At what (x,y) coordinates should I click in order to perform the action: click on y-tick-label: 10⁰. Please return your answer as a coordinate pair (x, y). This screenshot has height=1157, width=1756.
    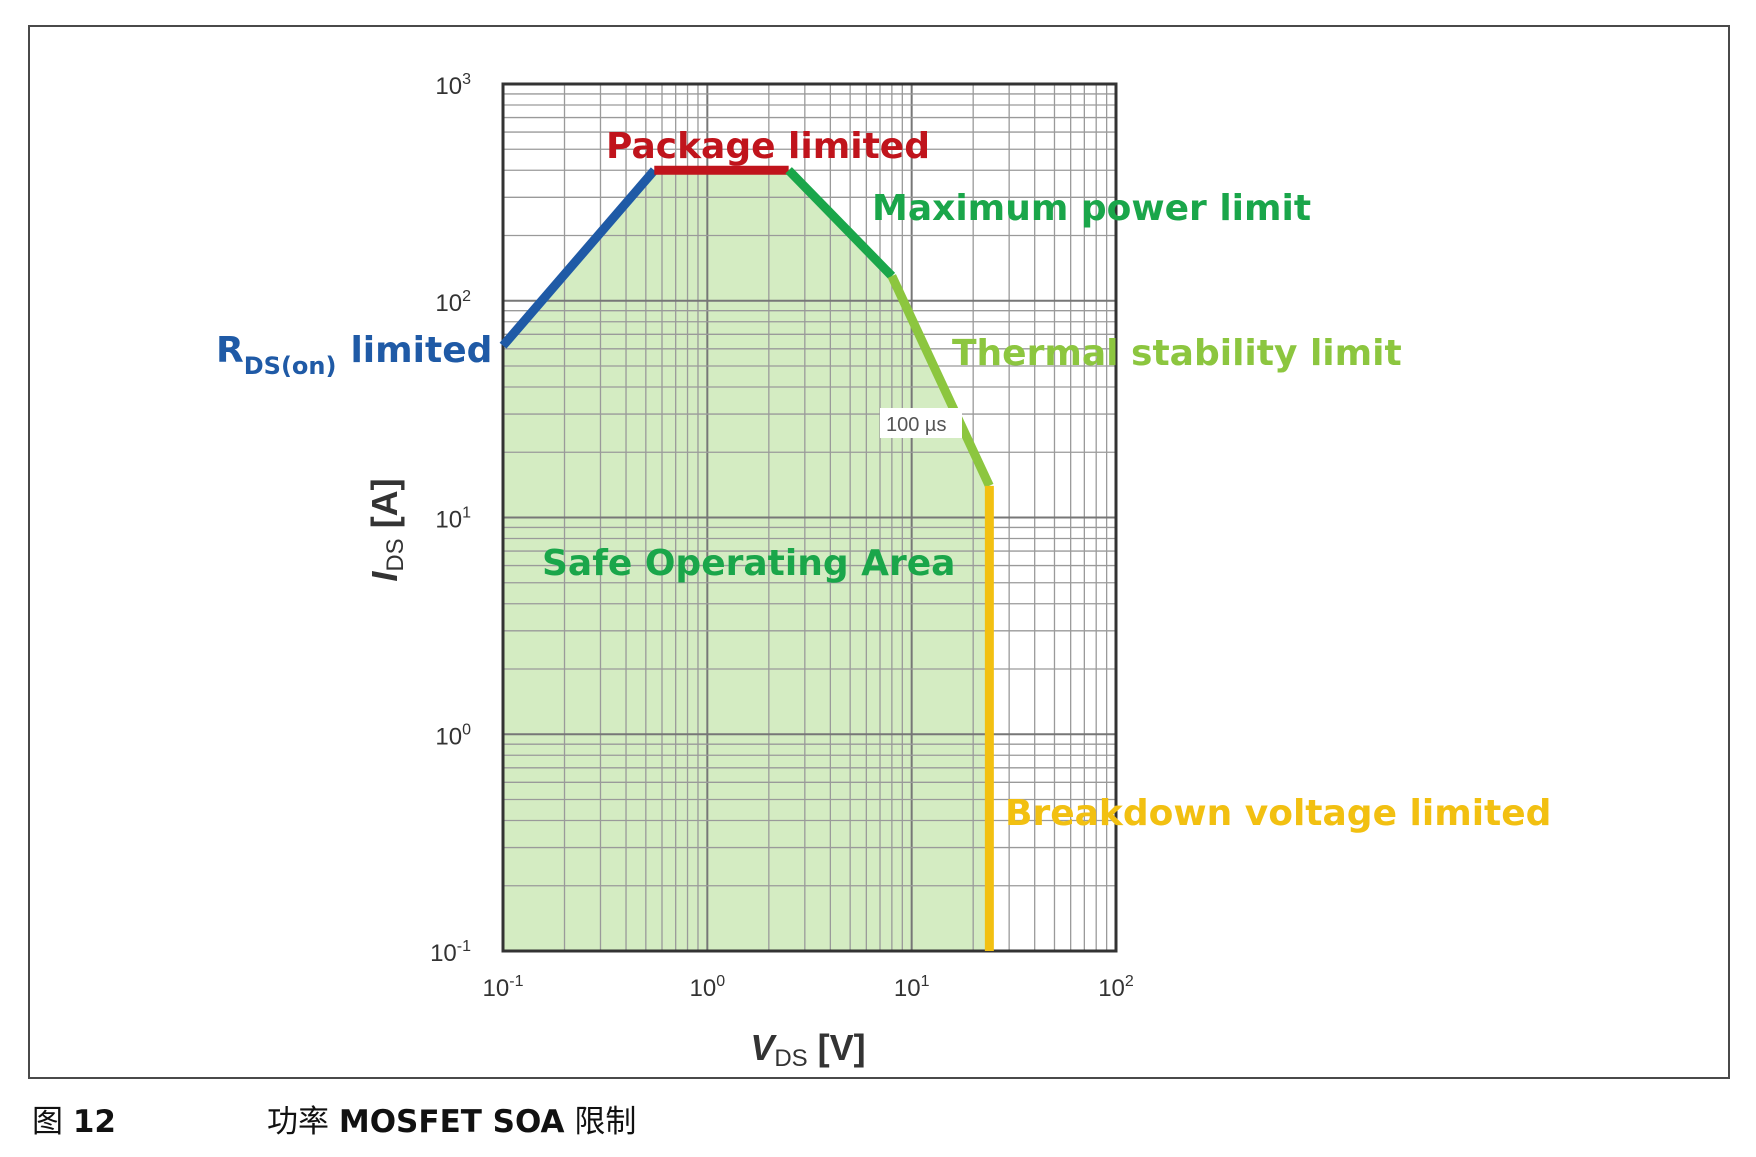
    Looking at the image, I should click on (453, 735).